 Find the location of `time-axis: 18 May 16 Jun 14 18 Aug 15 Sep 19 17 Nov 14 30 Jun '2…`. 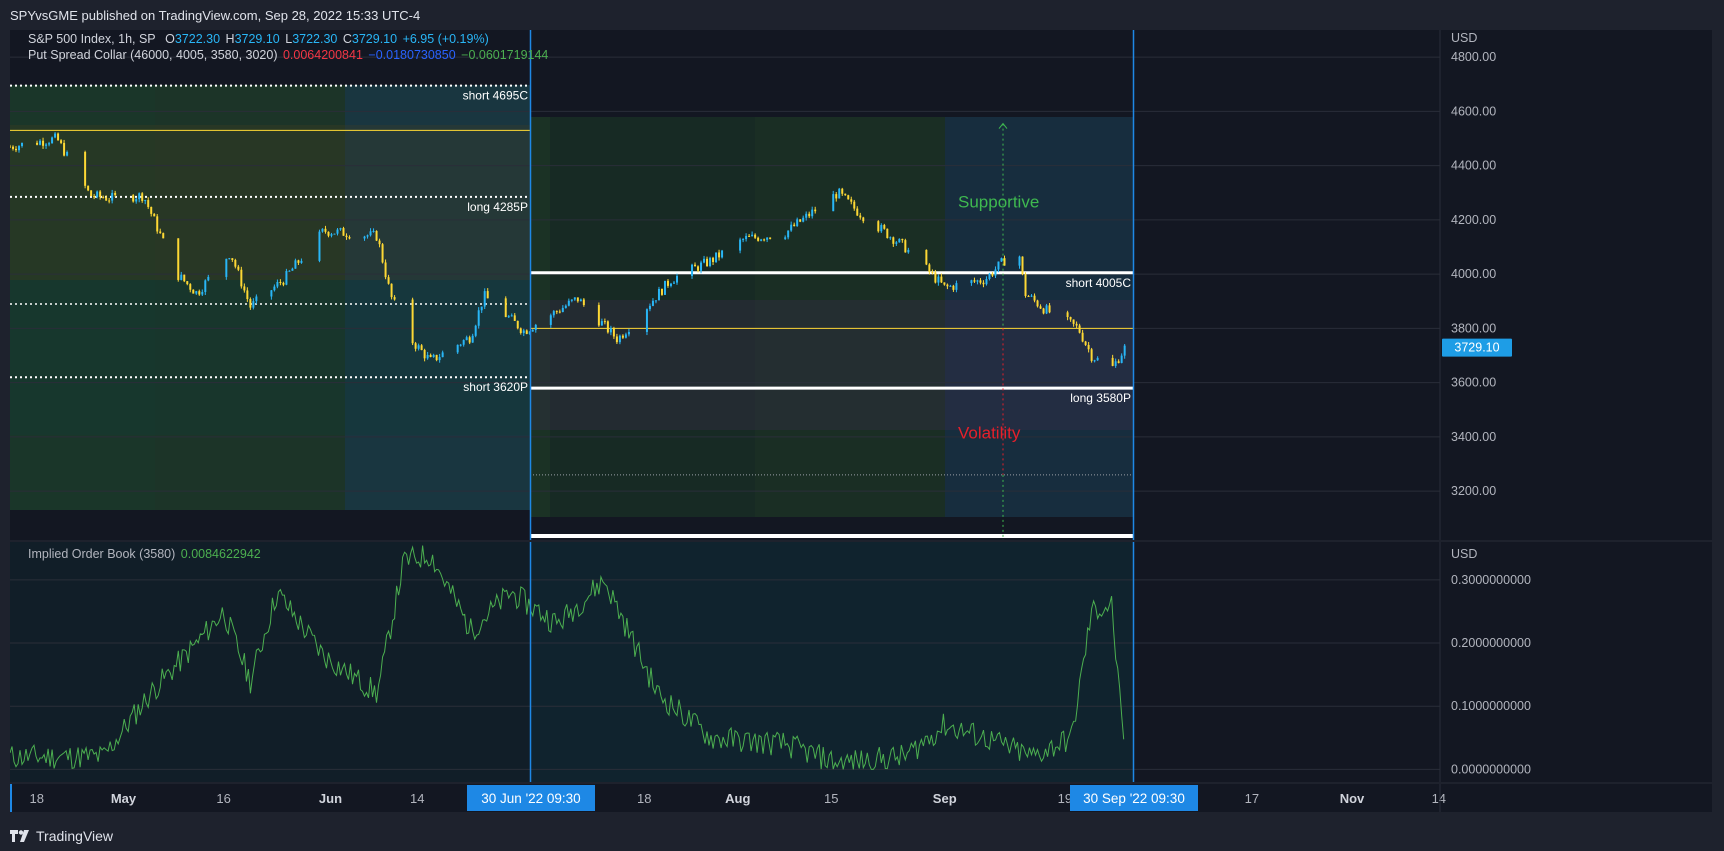

time-axis: 18 May 16 Jun 14 18 Aug 15 Sep 19 17 Nov 14 30 Jun '2… is located at coordinates (861, 798).